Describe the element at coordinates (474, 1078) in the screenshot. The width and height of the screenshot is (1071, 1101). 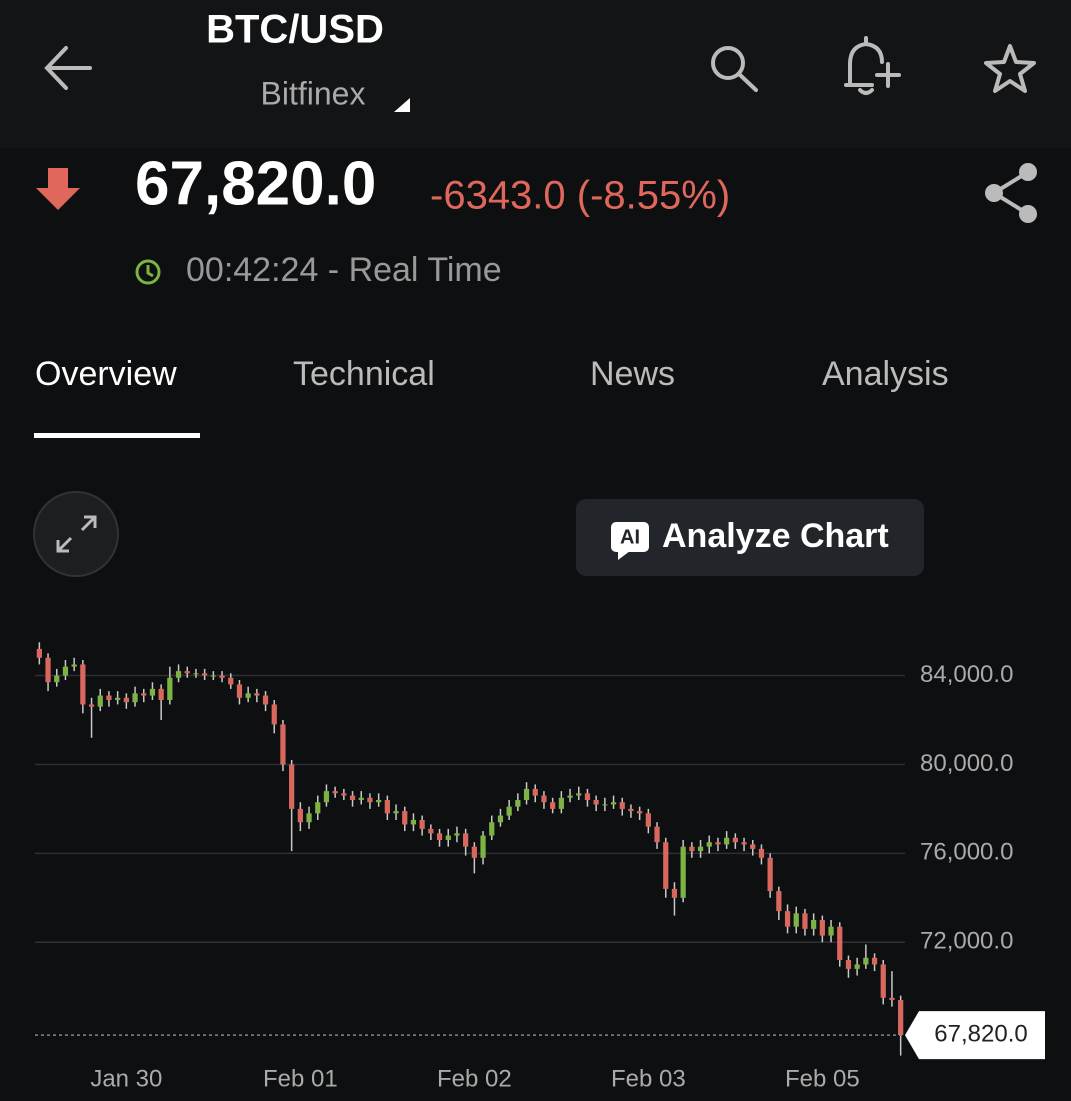
I see `x-tick-label: Feb 02` at that location.